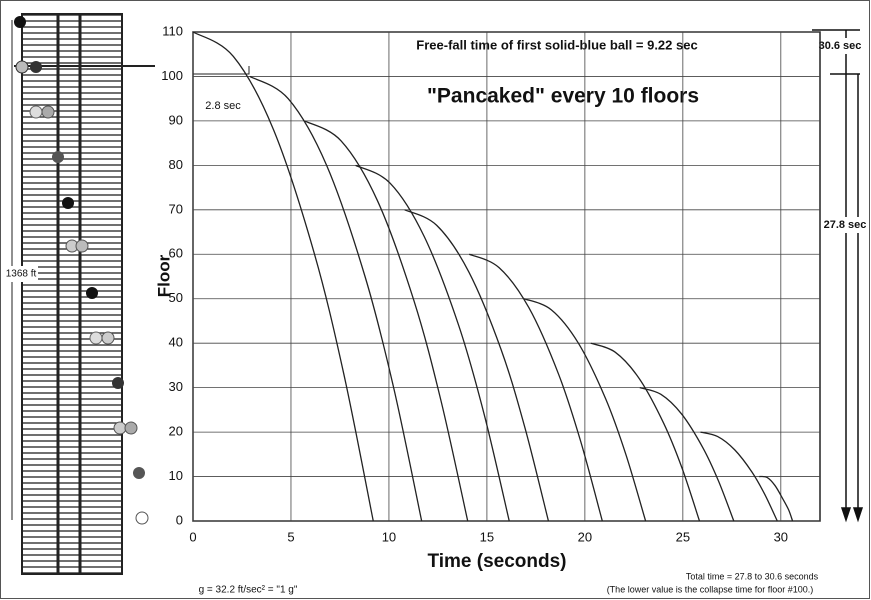 This screenshot has height=600, width=871. What do you see at coordinates (752, 576) in the screenshot?
I see `footer-note: Total time = 27.8 to 30.6 seconds` at bounding box center [752, 576].